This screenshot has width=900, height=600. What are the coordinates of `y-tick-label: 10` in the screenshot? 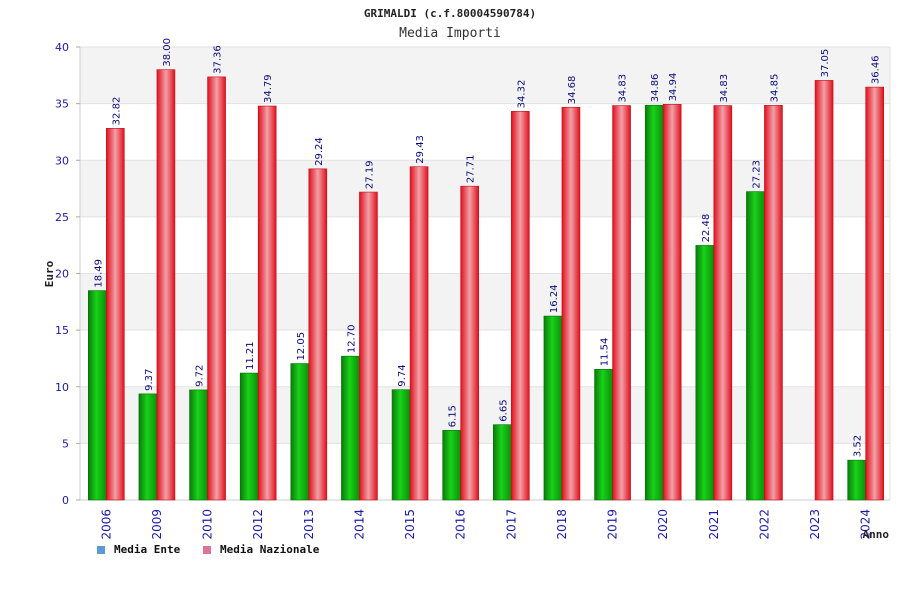 It's located at (62, 387).